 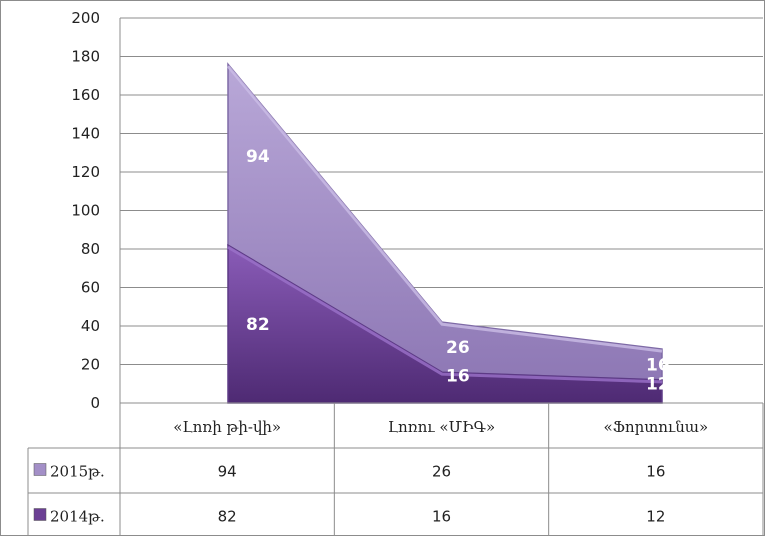 What do you see at coordinates (658, 384) in the screenshot?
I see `data-label-2014: 12` at bounding box center [658, 384].